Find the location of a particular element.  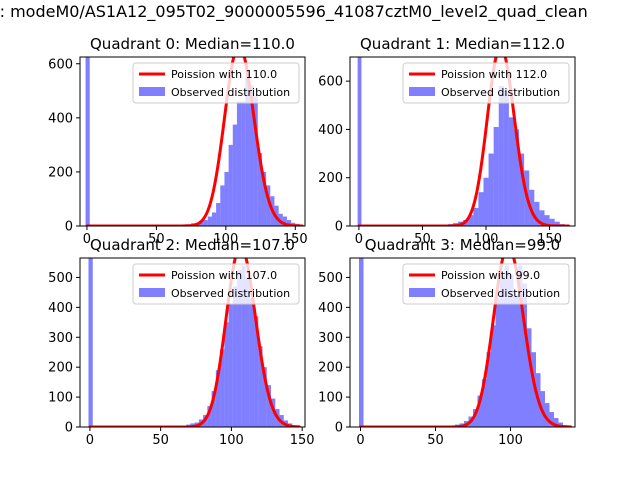

legend: Poission with 107.0 Observed distribution is located at coordinates (216, 284).